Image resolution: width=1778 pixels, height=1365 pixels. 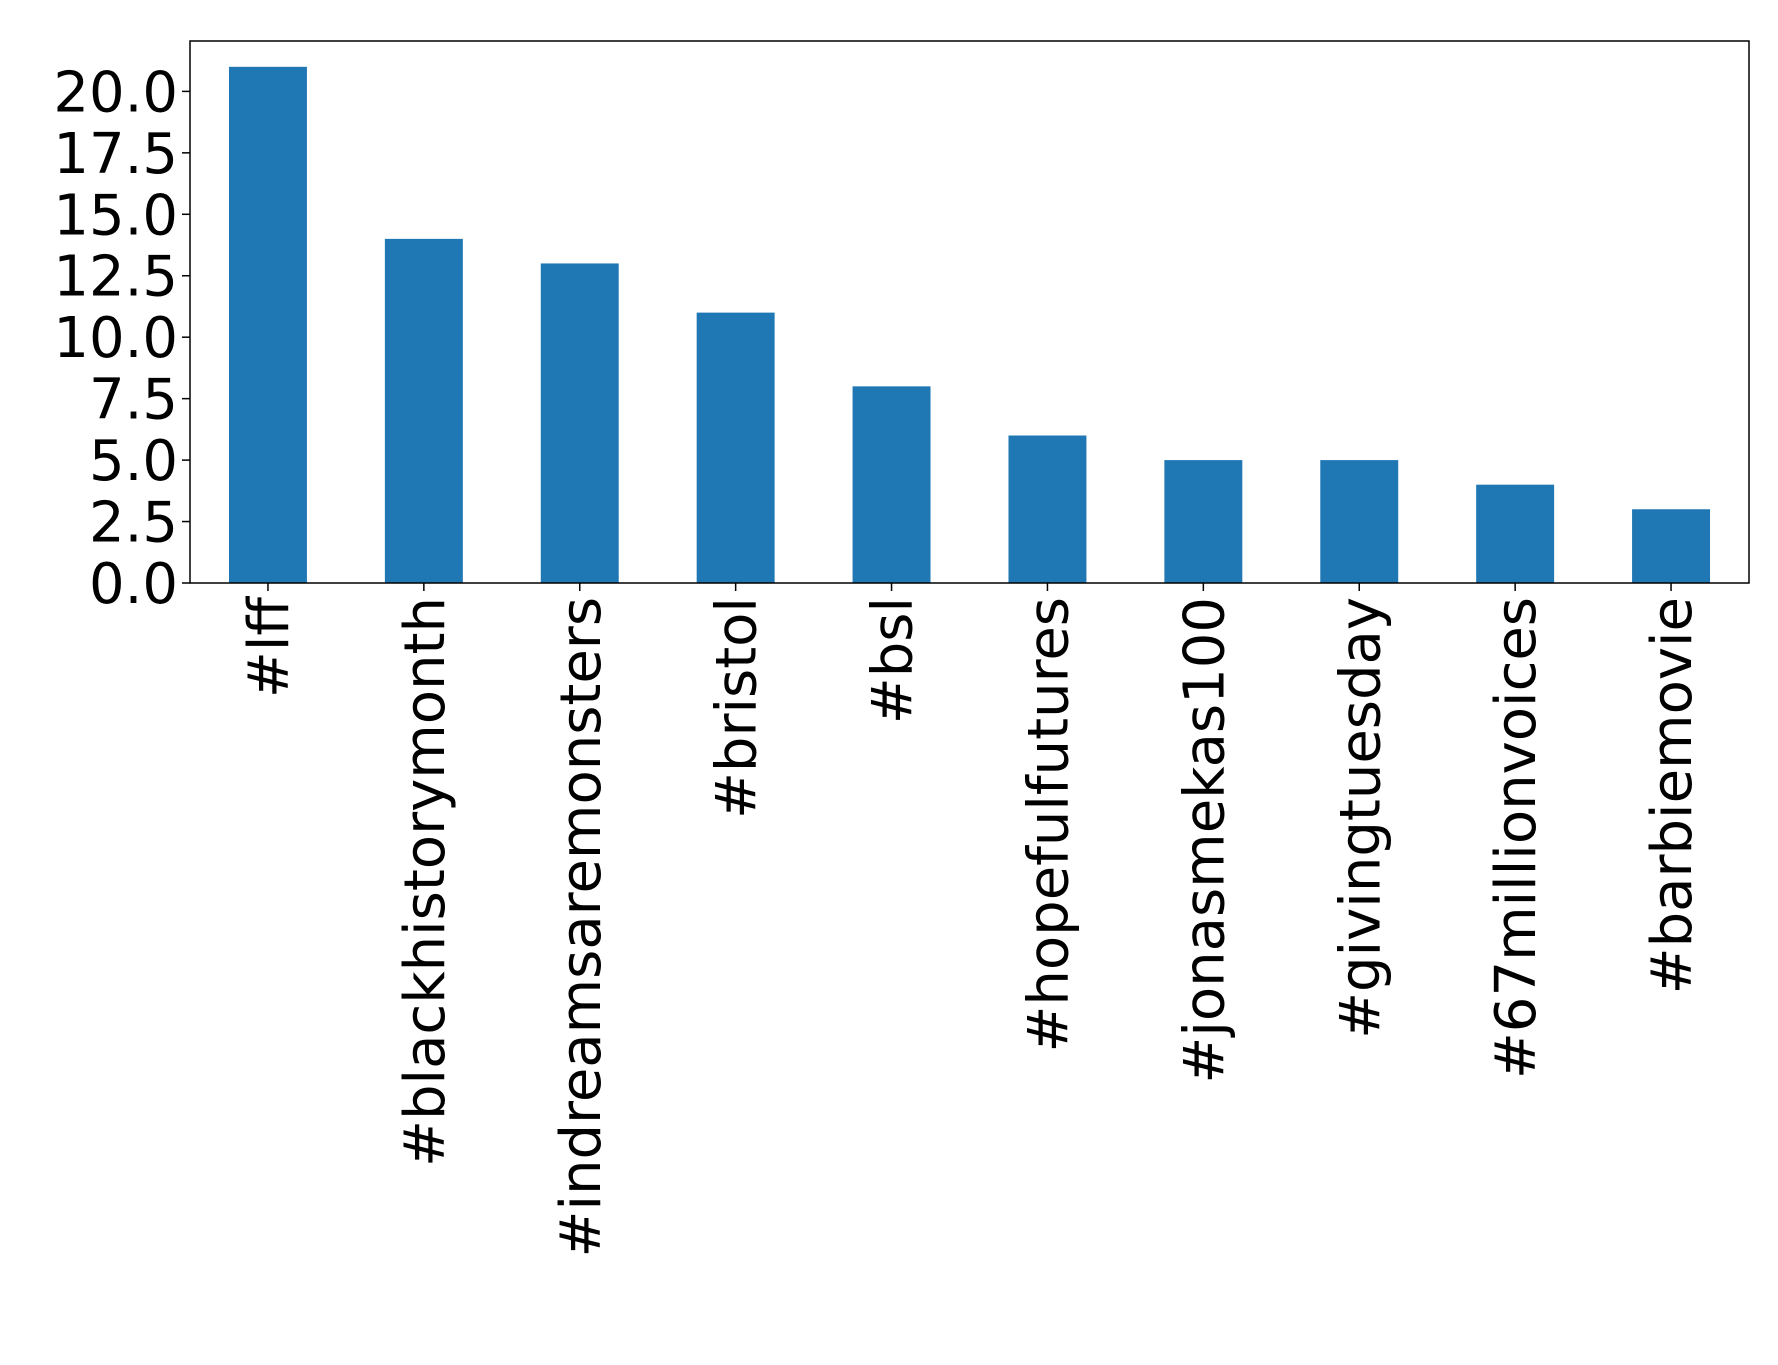 What do you see at coordinates (425, 882) in the screenshot?
I see `x-tick-label: #blackhistorymonth` at bounding box center [425, 882].